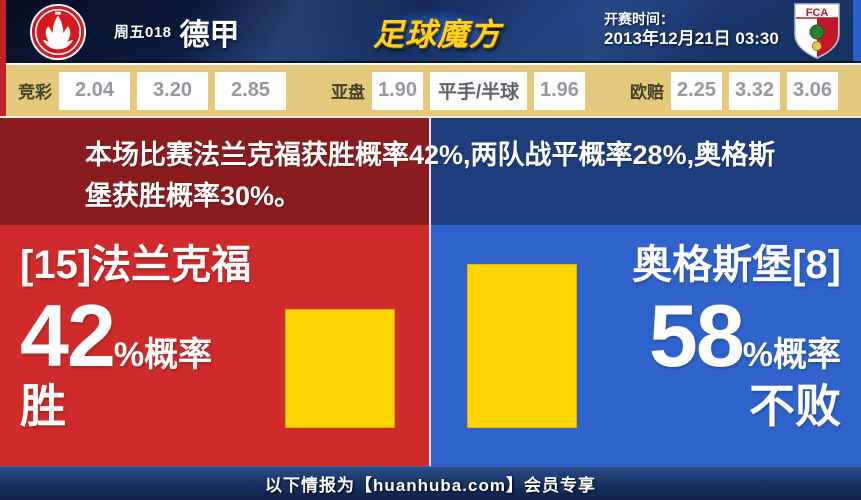  What do you see at coordinates (143, 32) in the screenshot?
I see `match-number: 周五018` at bounding box center [143, 32].